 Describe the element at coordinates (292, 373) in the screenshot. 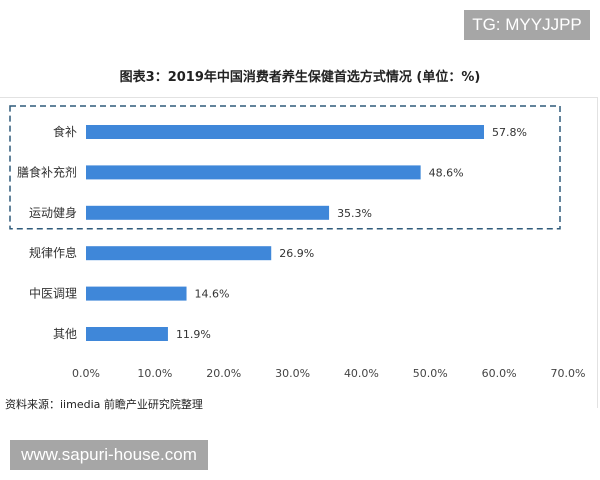

I see `x-tick-label: 30.0%` at that location.